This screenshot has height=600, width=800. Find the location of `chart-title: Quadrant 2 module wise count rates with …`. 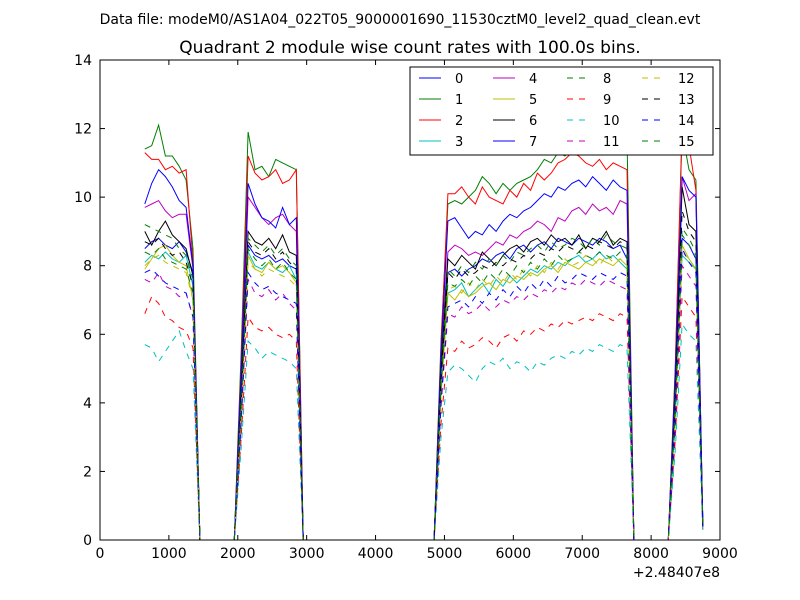

chart-title: Quadrant 2 module wise count rates with … is located at coordinates (409, 48).